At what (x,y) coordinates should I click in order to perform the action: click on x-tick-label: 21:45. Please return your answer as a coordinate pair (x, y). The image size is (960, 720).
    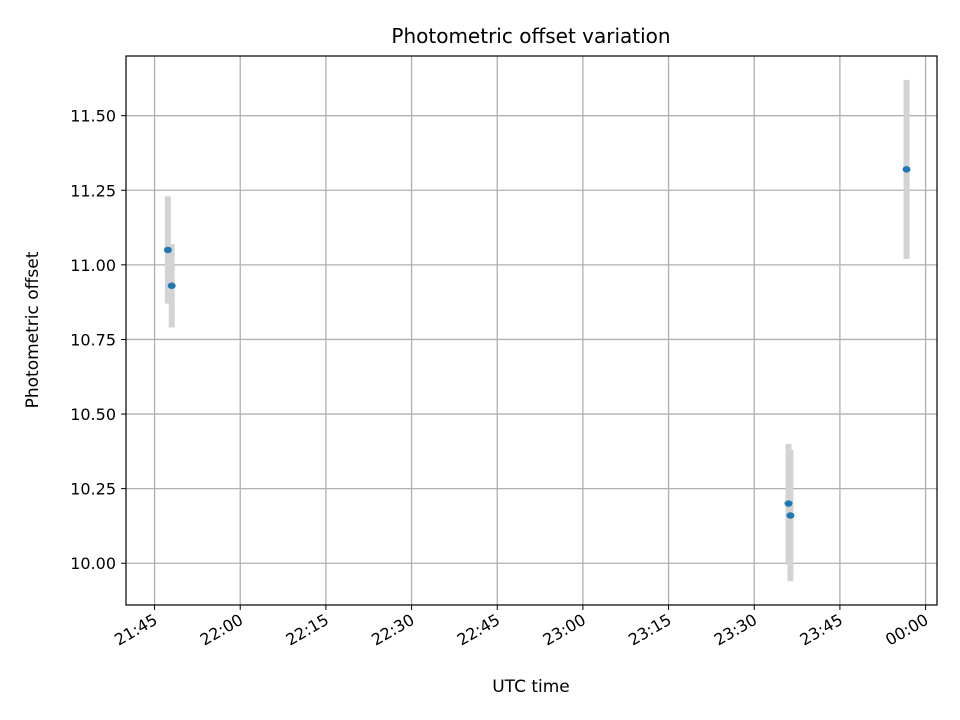
    Looking at the image, I should click on (135, 630).